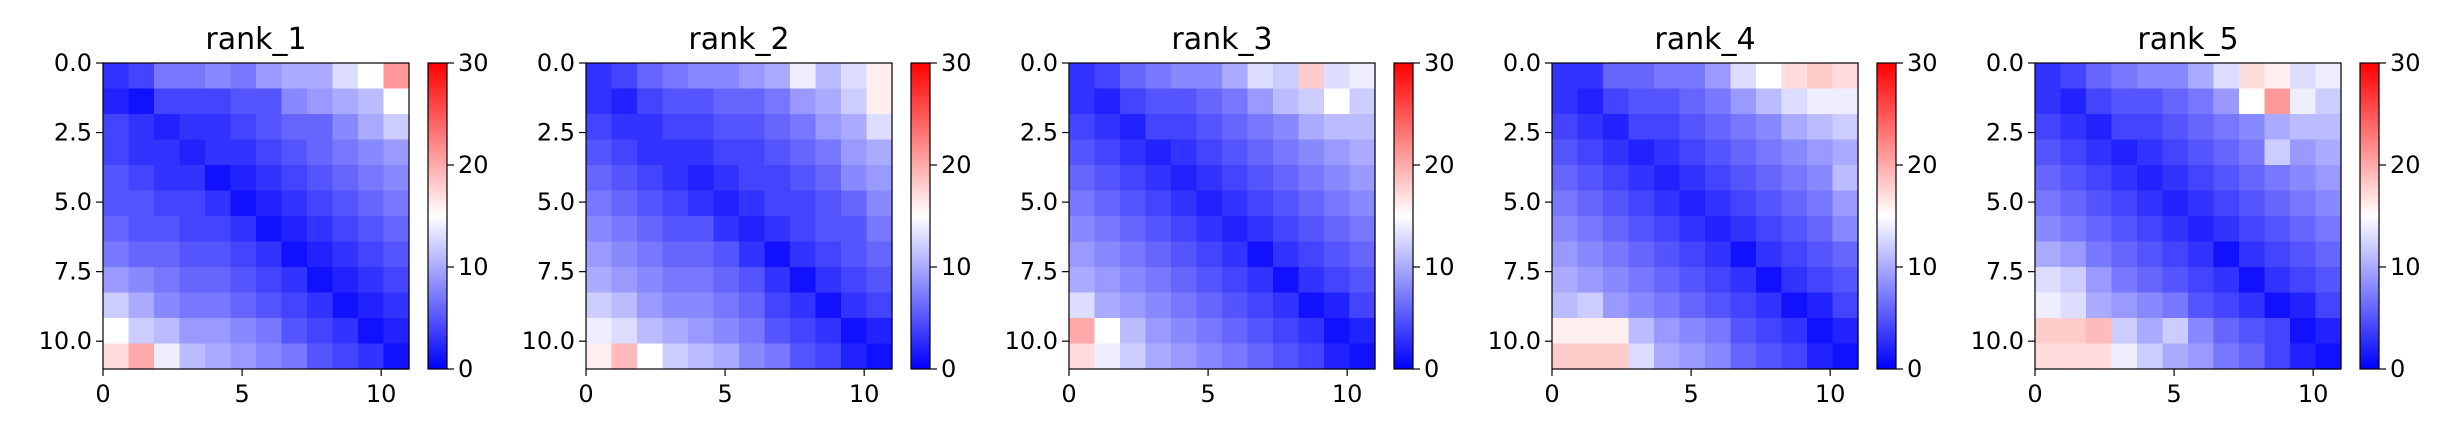 This screenshot has height=438, width=2443. Describe the element at coordinates (556, 63) in the screenshot. I see `y-tick-label: 0.0` at that location.